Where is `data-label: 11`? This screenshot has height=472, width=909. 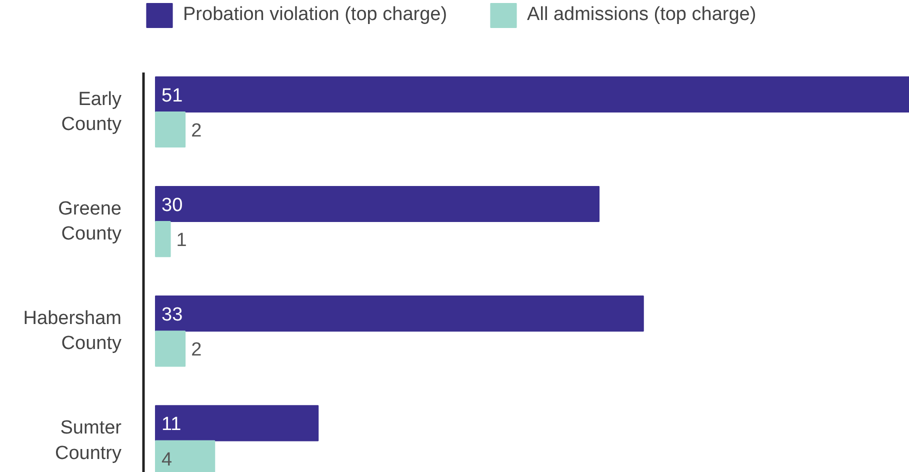
data-label: 11 is located at coordinates (172, 425).